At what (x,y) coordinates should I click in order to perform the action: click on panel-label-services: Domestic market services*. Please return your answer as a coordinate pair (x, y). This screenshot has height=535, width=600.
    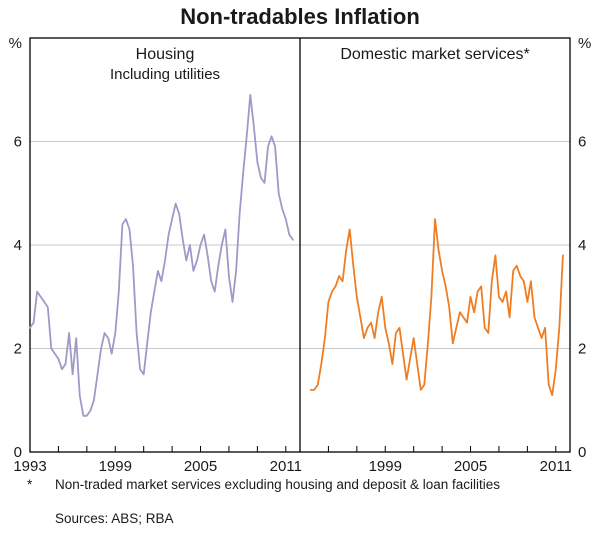
    Looking at the image, I should click on (435, 54).